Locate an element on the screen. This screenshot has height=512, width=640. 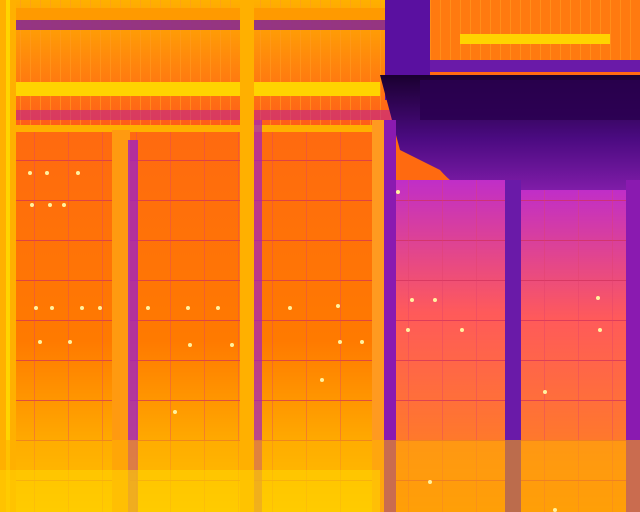
upper-right-block is located at coordinates (512, 50).